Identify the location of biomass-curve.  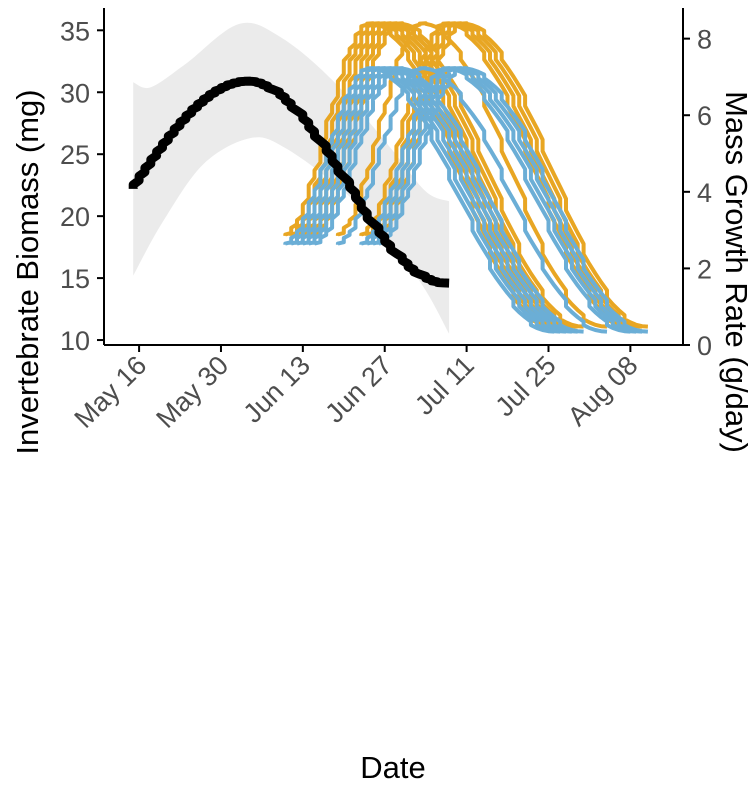
(289, 182).